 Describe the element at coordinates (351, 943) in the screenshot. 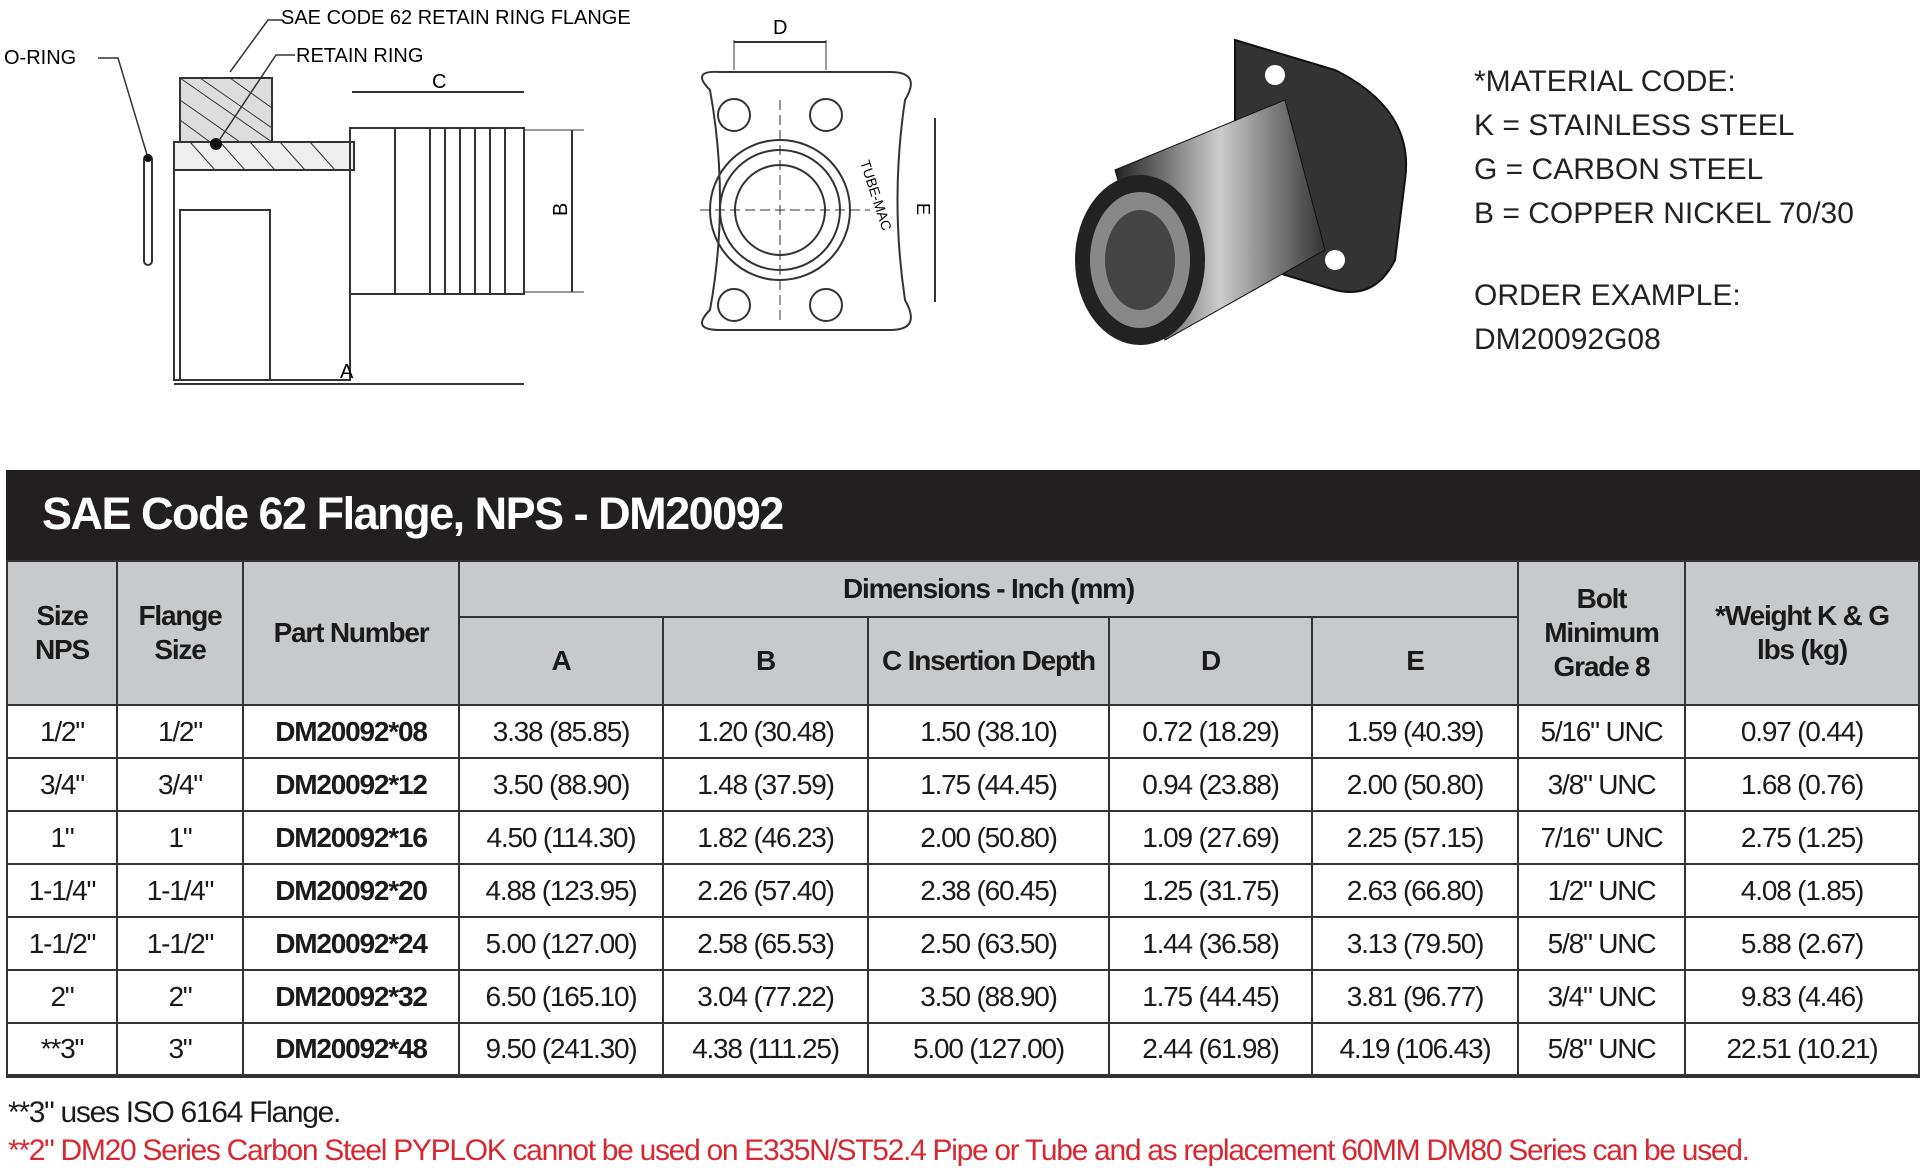

I see `table-cell: DM20092*24` at that location.